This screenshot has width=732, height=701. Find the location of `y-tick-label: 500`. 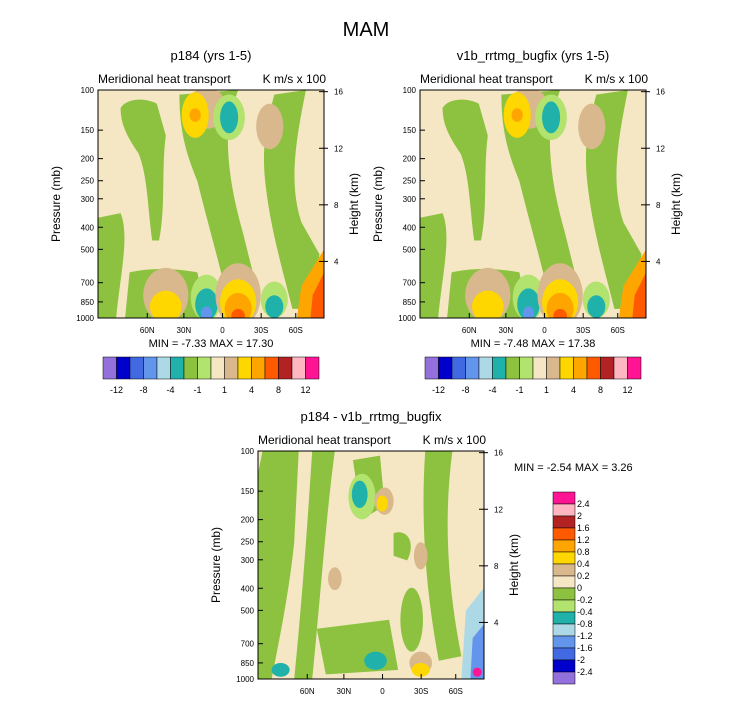

y-tick-label: 500 is located at coordinates (410, 249).